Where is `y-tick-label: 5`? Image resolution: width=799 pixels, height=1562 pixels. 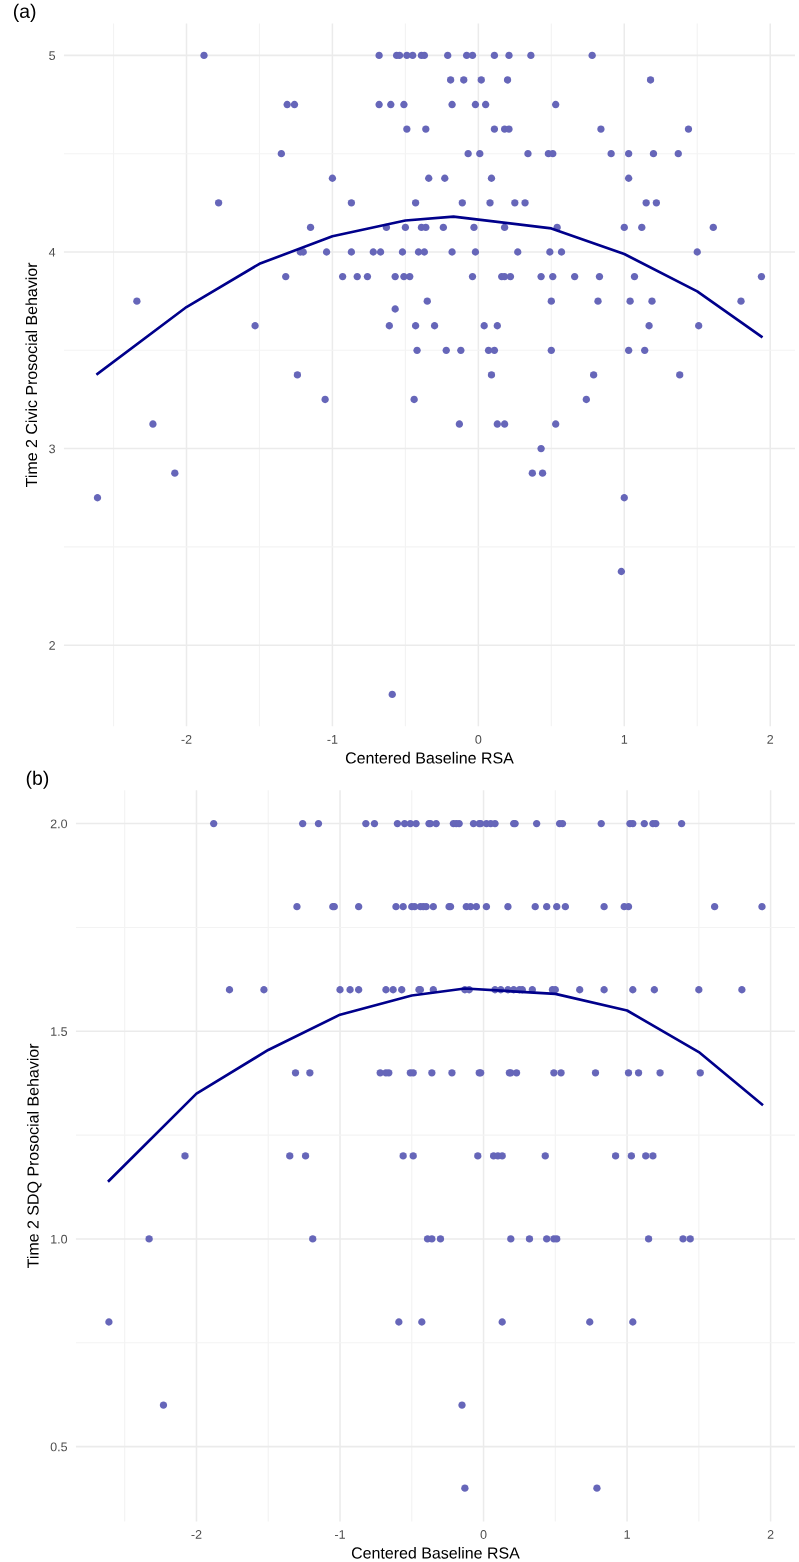 y-tick-label: 5 is located at coordinates (52, 56).